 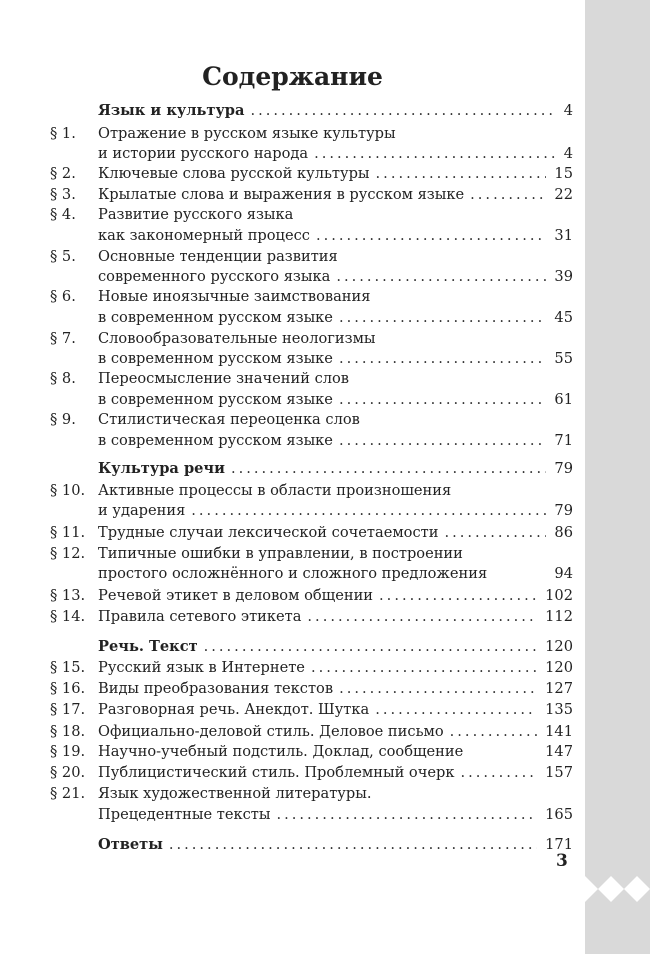 I want to click on toc-entry-title: и ударения, so click(x=142, y=510).